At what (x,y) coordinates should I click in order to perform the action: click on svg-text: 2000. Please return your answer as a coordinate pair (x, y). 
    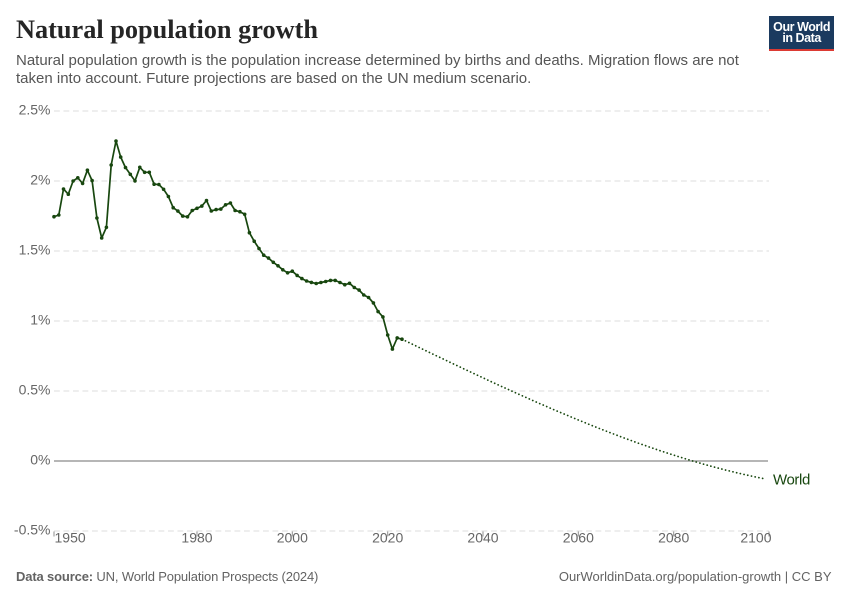
    Looking at the image, I should click on (292, 538).